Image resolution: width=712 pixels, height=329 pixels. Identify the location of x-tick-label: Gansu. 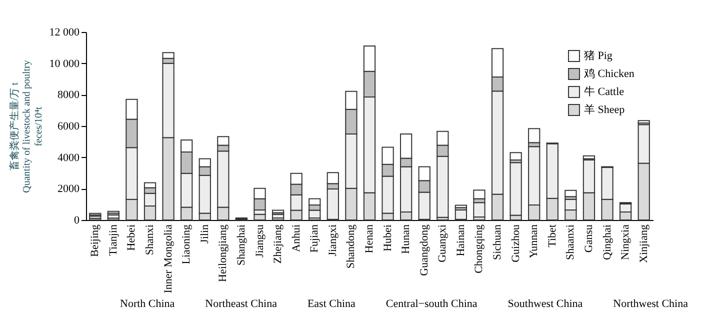
(588, 238).